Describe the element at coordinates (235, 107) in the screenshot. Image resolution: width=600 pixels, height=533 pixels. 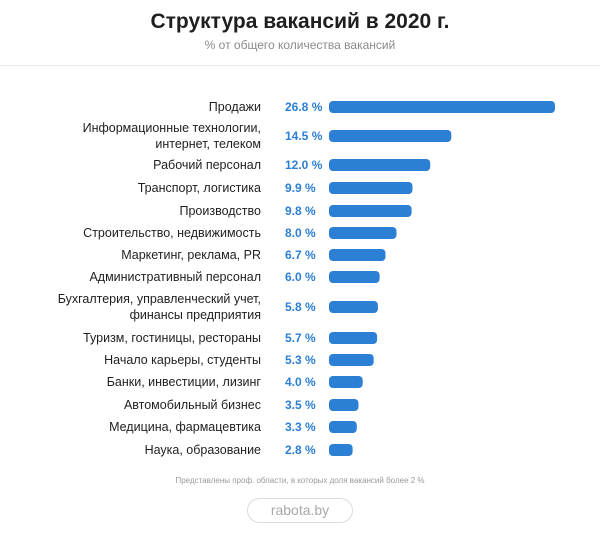
I see `category-label: Продажи` at that location.